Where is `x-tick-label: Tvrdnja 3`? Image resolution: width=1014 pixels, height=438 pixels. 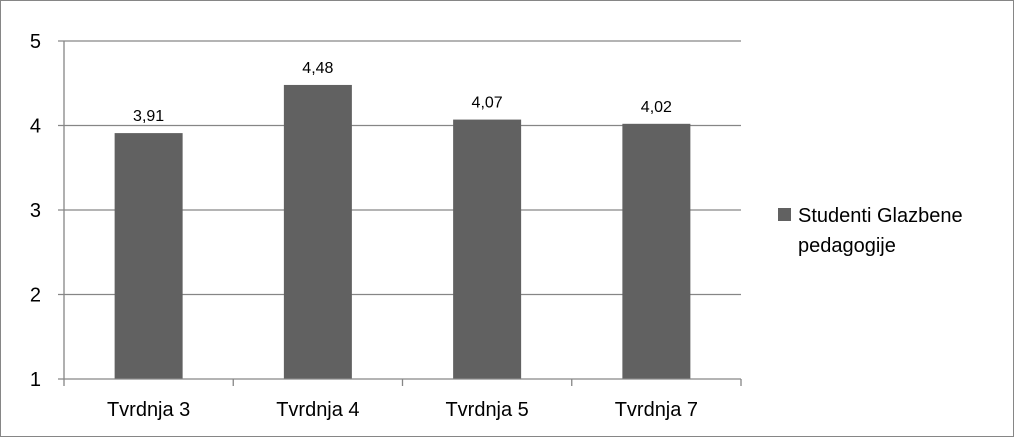 x-tick-label: Tvrdnja 3 is located at coordinates (148, 410).